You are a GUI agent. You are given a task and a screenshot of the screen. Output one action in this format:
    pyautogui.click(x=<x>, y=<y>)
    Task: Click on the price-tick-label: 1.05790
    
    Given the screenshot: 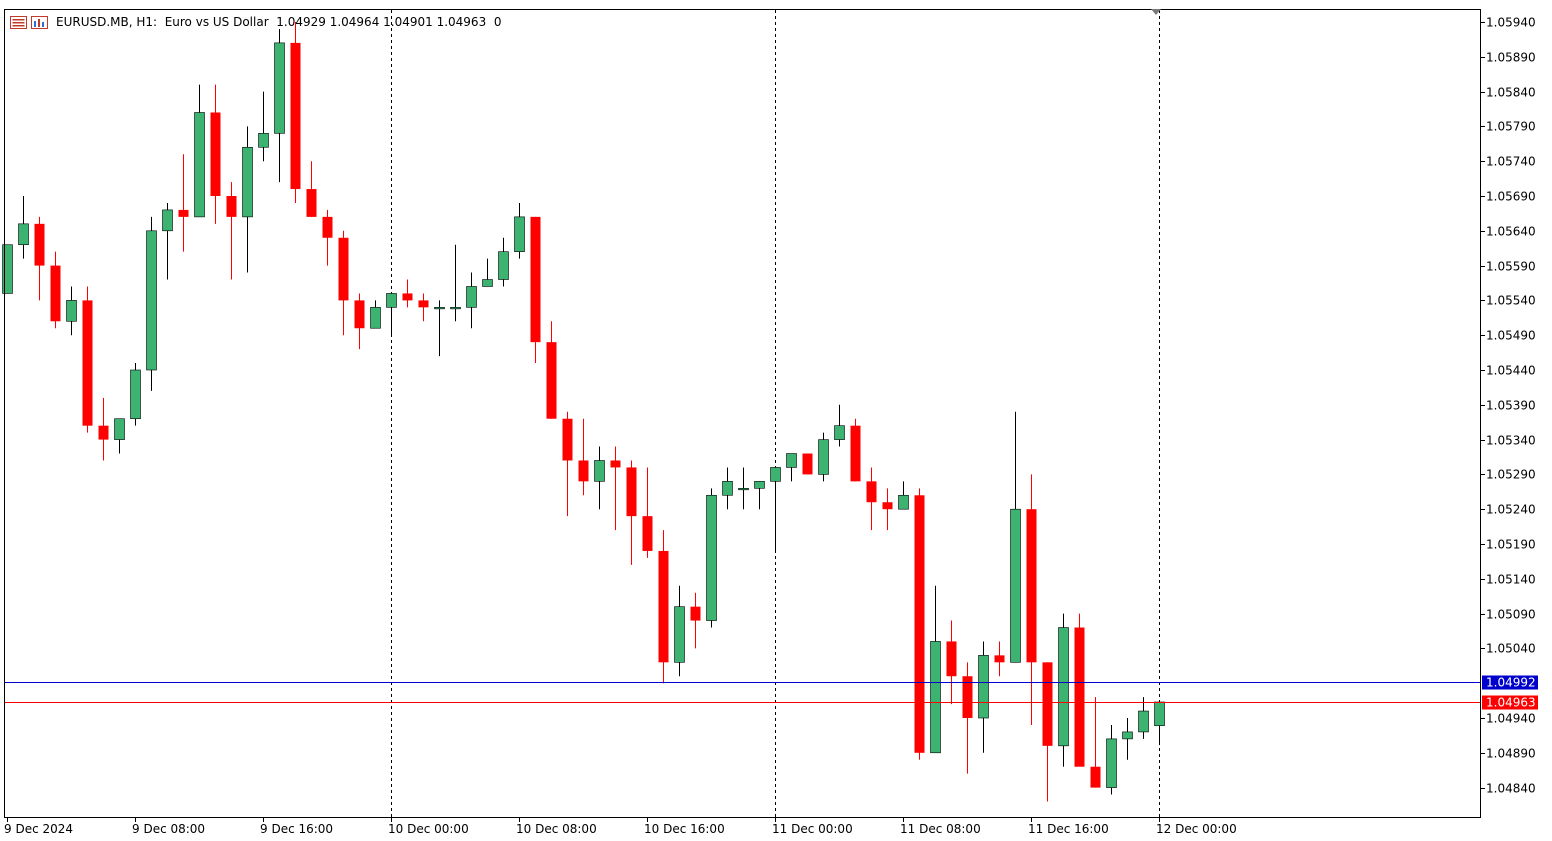 What is the action you would take?
    pyautogui.click(x=1511, y=127)
    